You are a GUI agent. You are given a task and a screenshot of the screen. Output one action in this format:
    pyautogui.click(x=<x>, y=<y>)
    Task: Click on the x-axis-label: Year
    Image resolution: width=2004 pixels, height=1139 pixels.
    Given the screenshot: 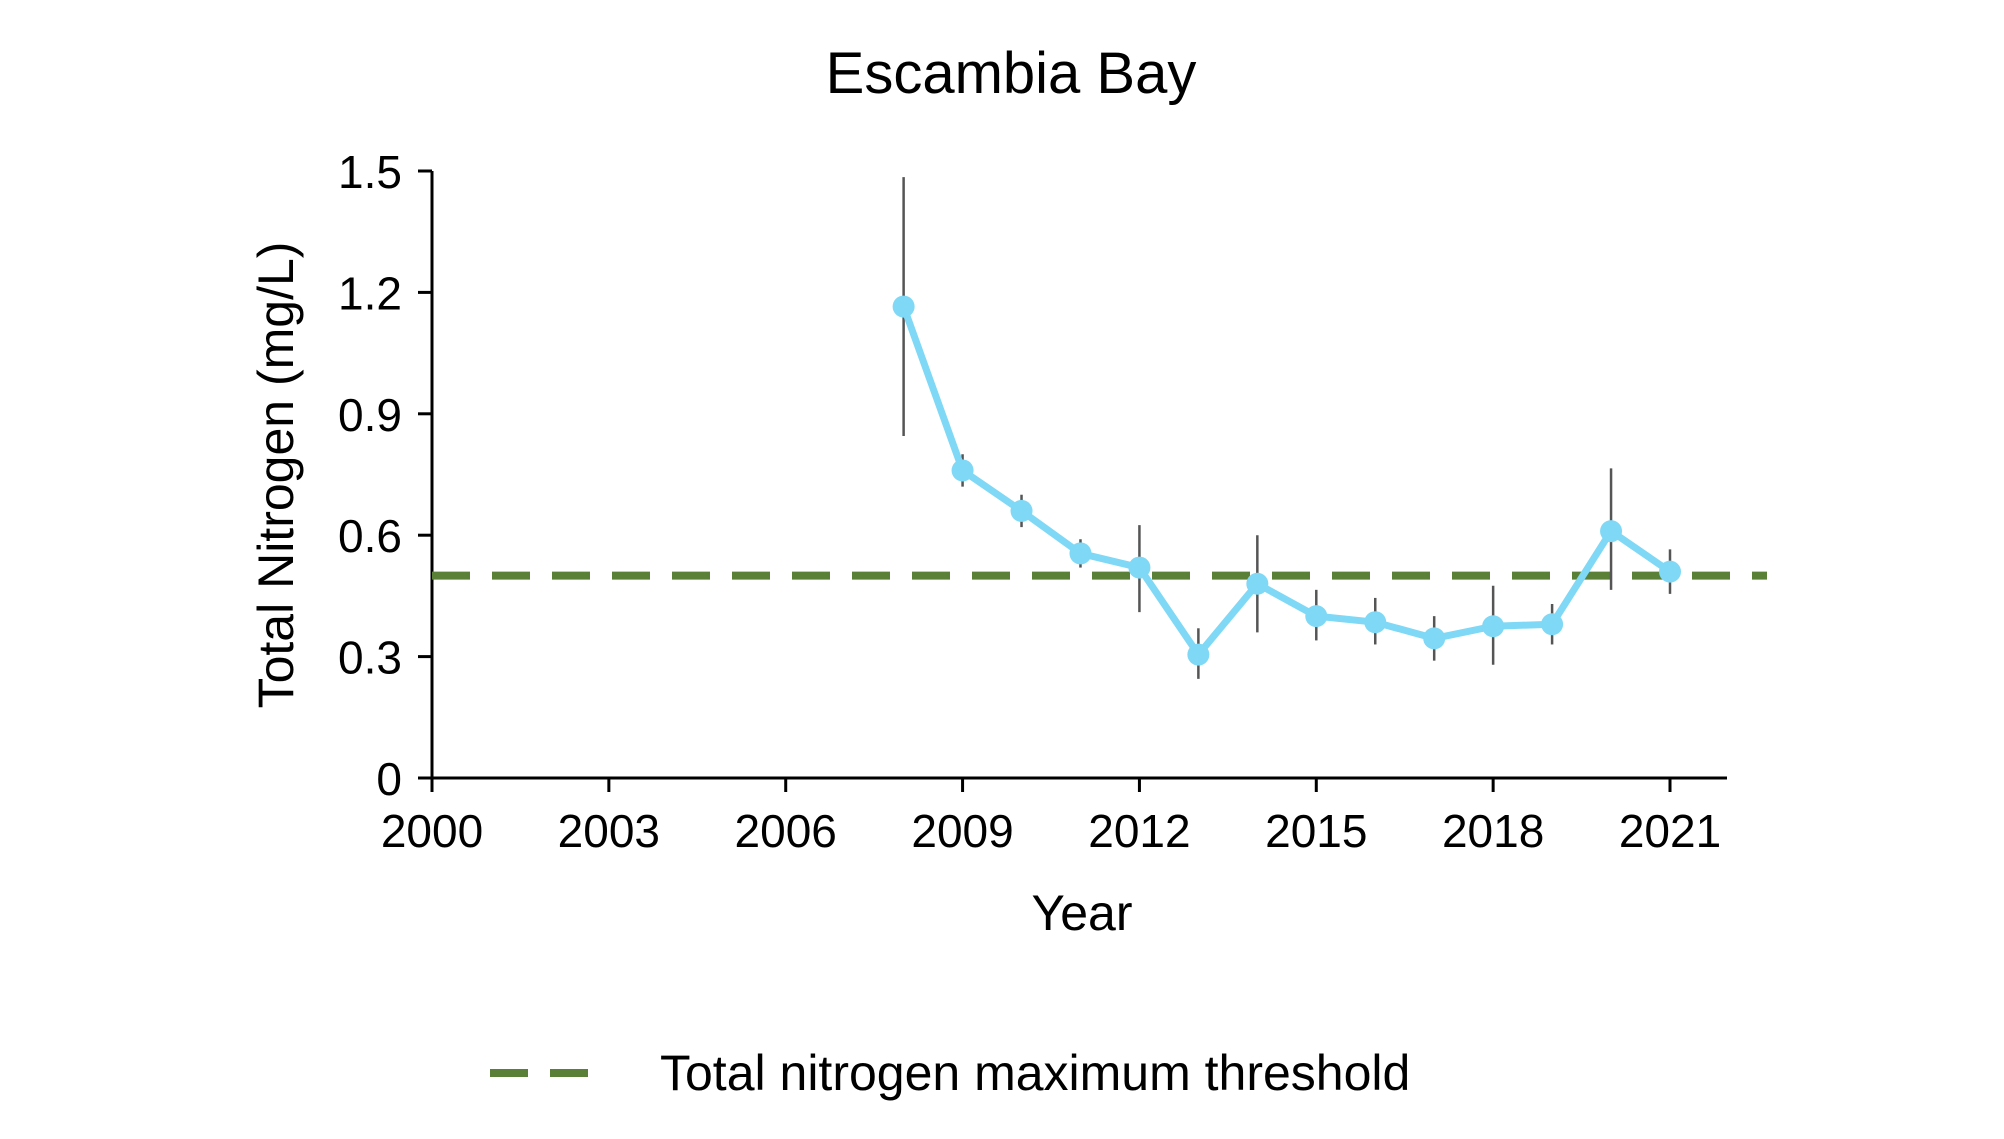 What is the action you would take?
    pyautogui.click(x=1081, y=913)
    